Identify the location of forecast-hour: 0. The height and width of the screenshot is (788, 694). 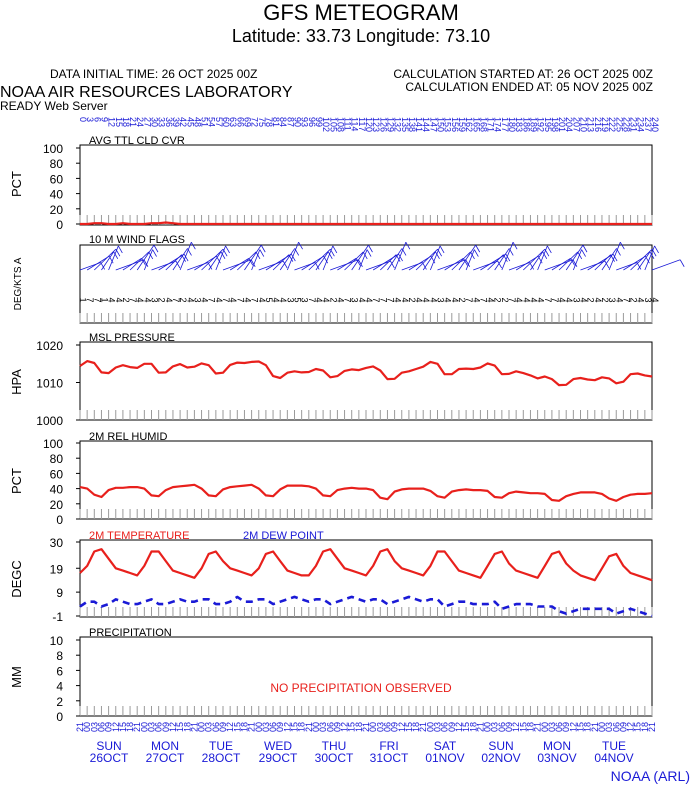
(83, 119).